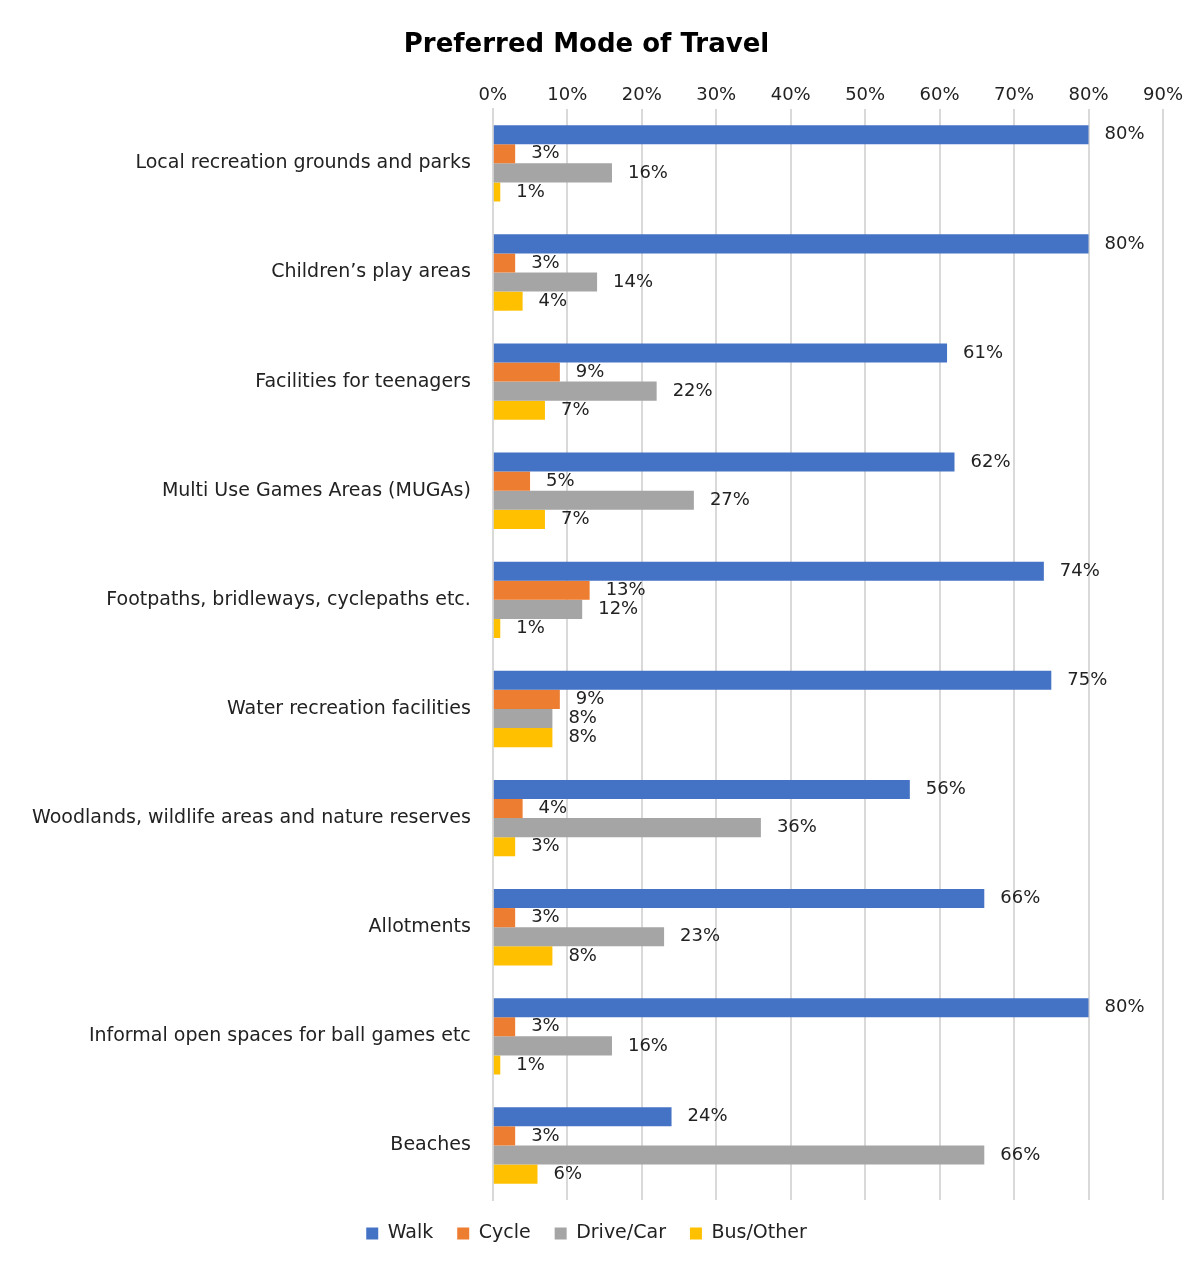 The height and width of the screenshot is (1263, 1203). What do you see at coordinates (1163, 93) in the screenshot?
I see `x-tick-label: 90%` at bounding box center [1163, 93].